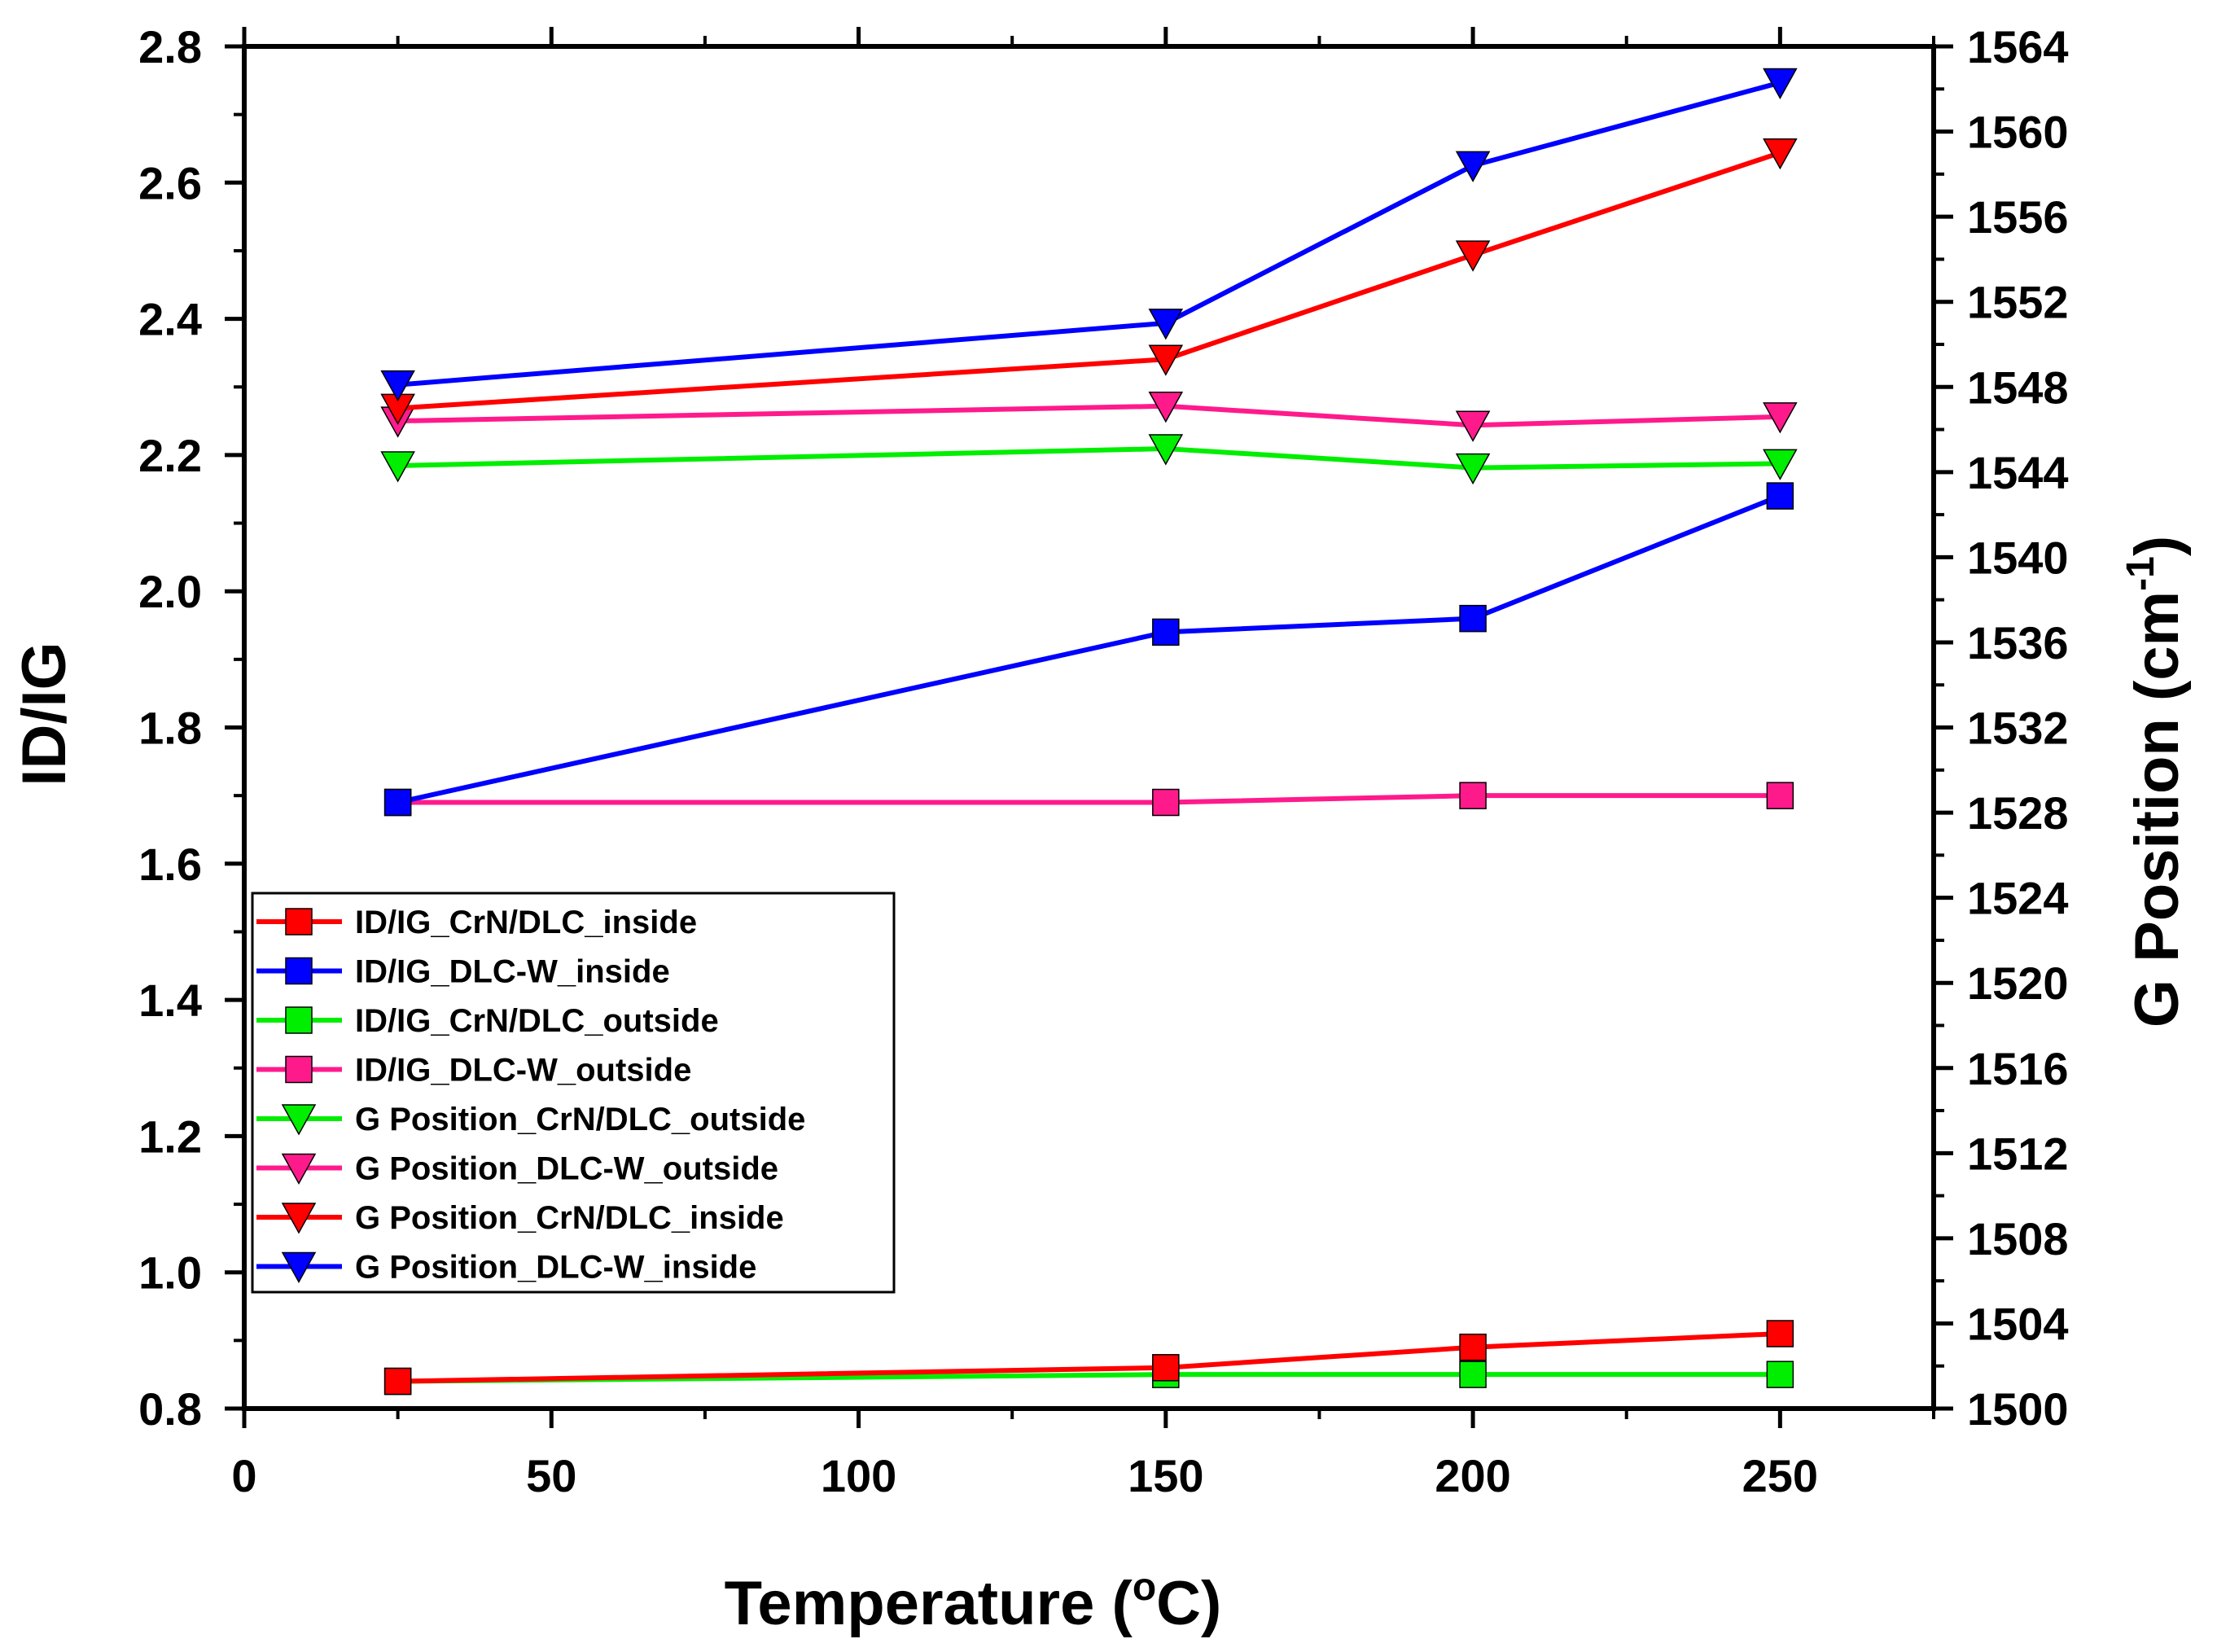 Image resolution: width=2217 pixels, height=1652 pixels. What do you see at coordinates (2018, 898) in the screenshot?
I see `y-right-tick-label: 1524` at bounding box center [2018, 898].